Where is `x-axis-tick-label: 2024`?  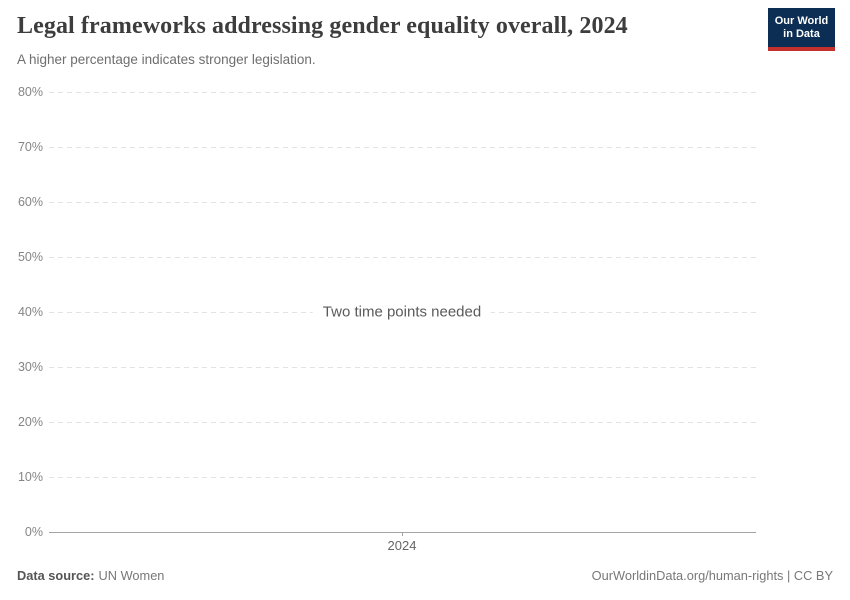 x-axis-tick-label: 2024 is located at coordinates (402, 545).